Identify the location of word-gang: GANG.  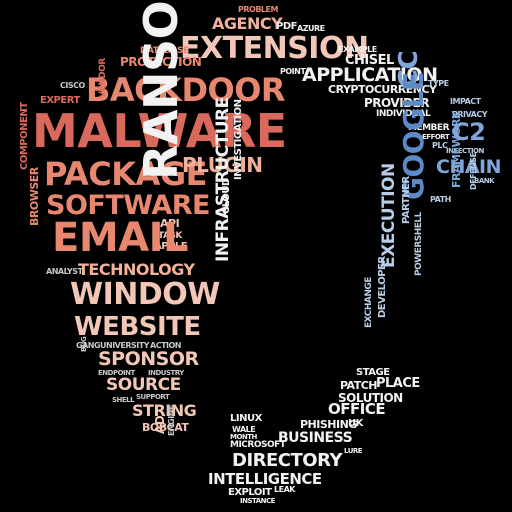
(88, 345).